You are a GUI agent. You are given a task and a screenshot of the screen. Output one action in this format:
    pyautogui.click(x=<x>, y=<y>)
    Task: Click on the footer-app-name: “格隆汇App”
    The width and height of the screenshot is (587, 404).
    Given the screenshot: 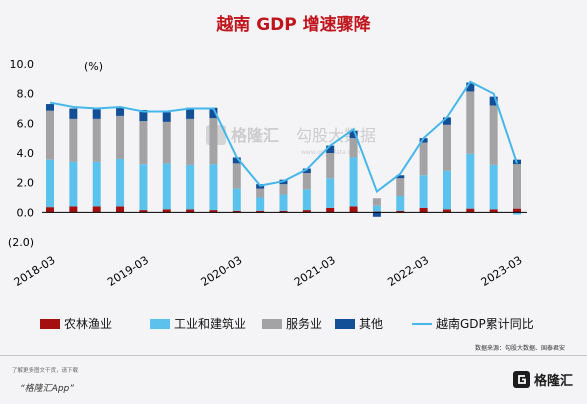 What is the action you would take?
    pyautogui.click(x=47, y=389)
    